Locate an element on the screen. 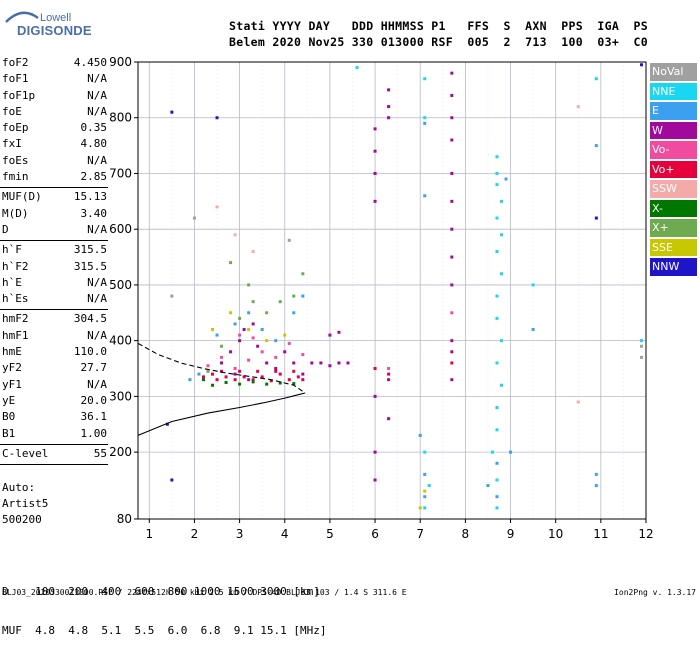 The width and height of the screenshot is (700, 650). param-value: 4.80 is located at coordinates (94, 144).